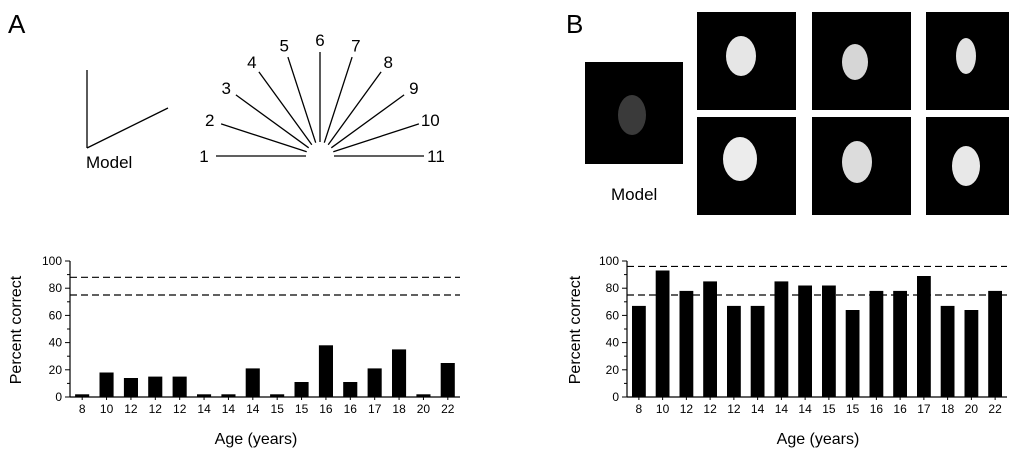 This screenshot has width=1009, height=449. Describe the element at coordinates (209, 120) in the screenshot. I see `angle-label-2: 2` at that location.